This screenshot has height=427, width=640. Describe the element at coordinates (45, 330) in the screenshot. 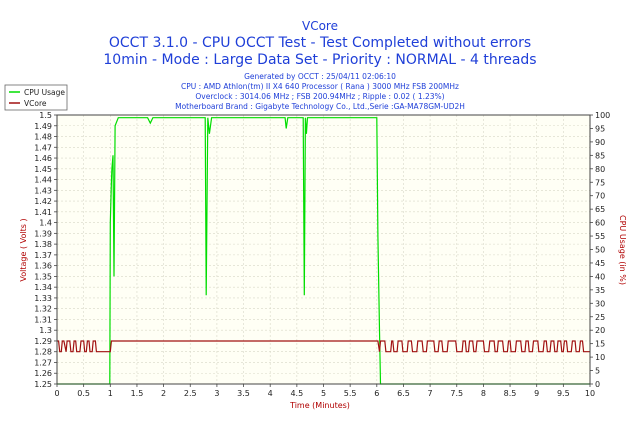

I see `y-tick-label: 1.3` at that location.